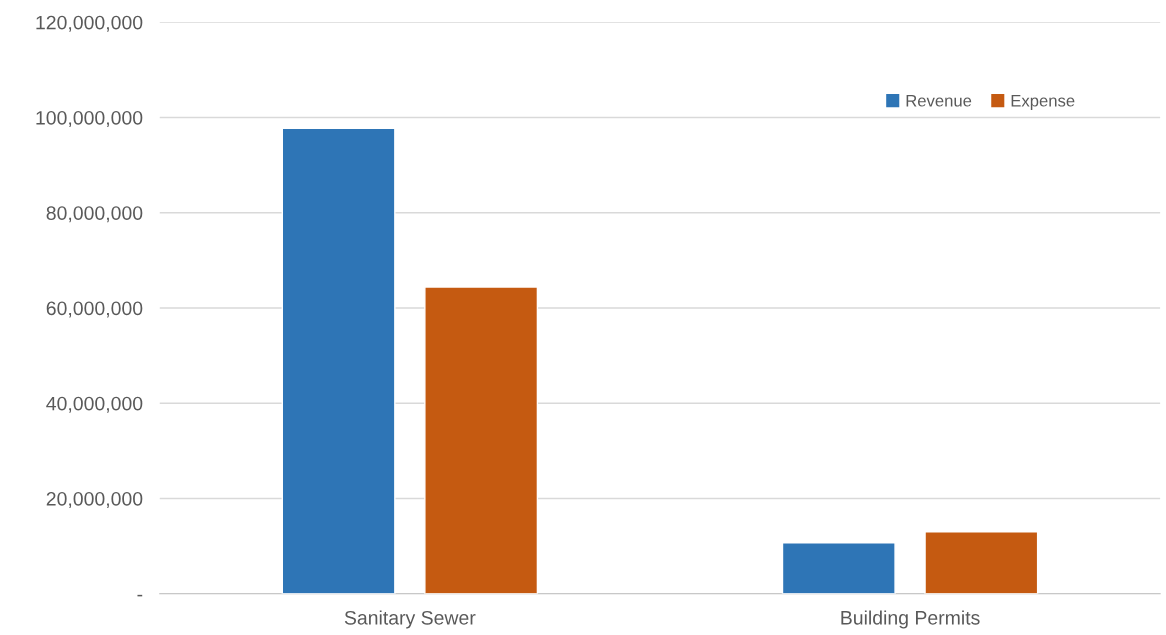  Describe the element at coordinates (1043, 102) in the screenshot. I see `legend-label: Expense` at that location.